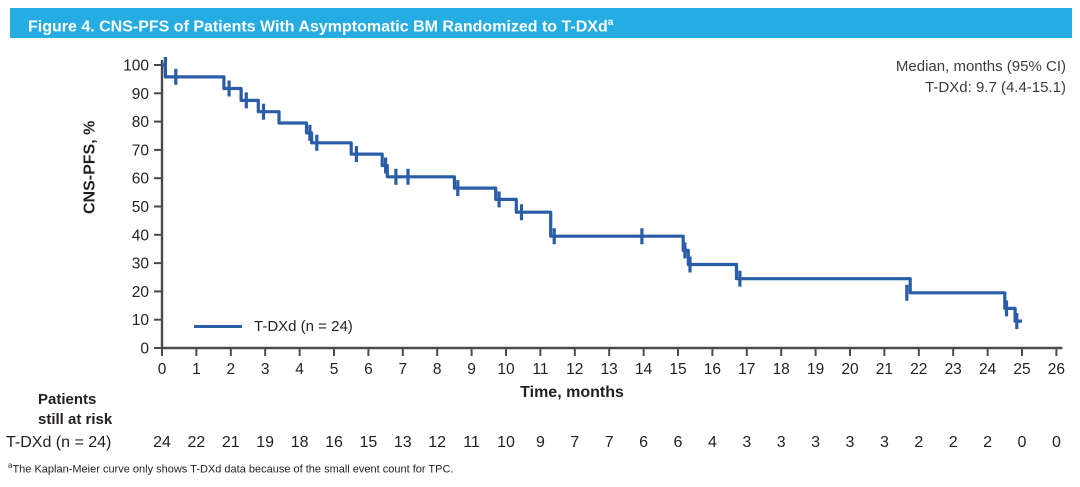 The width and height of the screenshot is (1080, 487). Describe the element at coordinates (196, 442) in the screenshot. I see `risk-count: 22` at that location.